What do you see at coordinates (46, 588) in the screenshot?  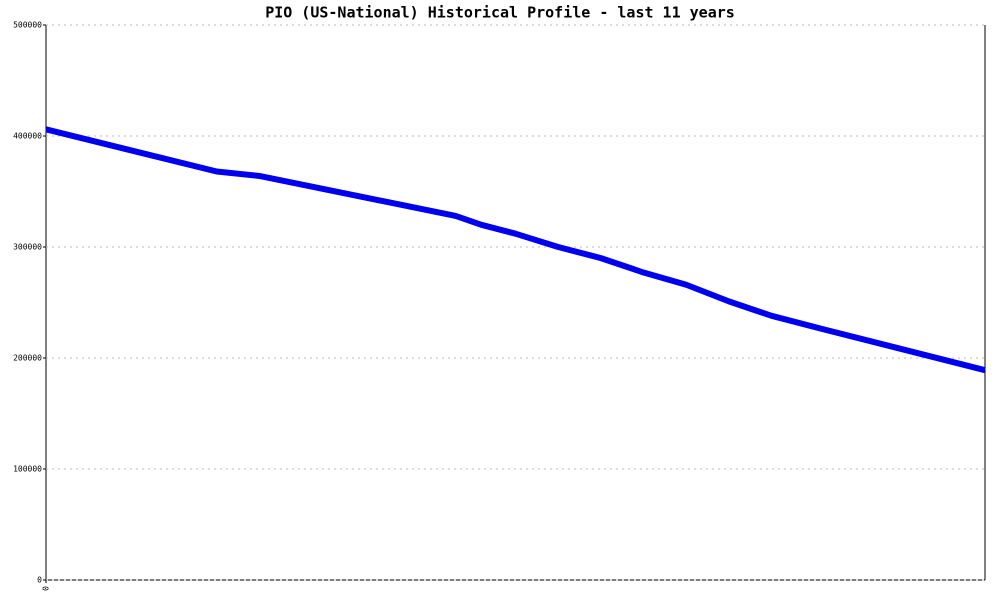 I see `x-tick-label: 0` at bounding box center [46, 588].